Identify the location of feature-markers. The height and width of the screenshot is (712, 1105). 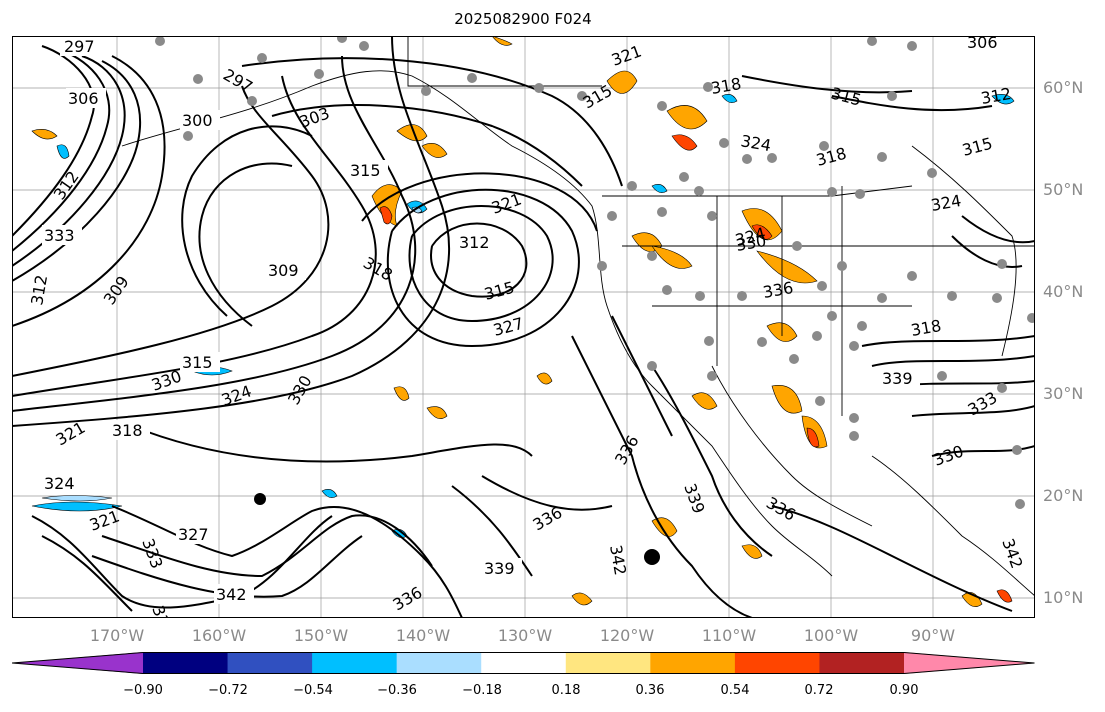
(457, 529).